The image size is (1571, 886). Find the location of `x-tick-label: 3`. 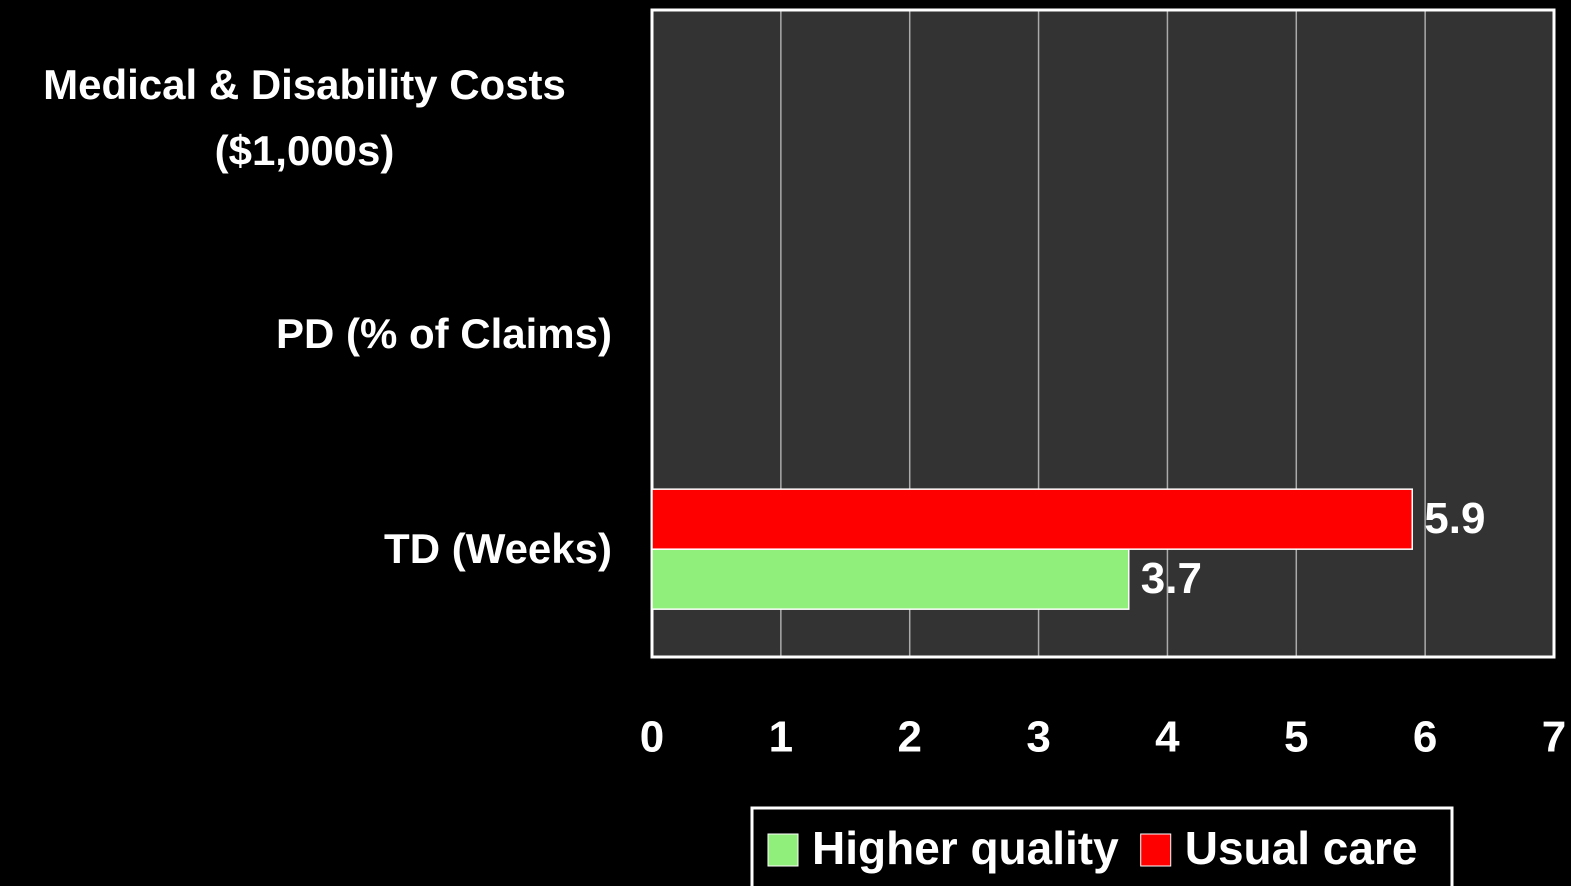

x-tick-label: 3 is located at coordinates (1038, 737).